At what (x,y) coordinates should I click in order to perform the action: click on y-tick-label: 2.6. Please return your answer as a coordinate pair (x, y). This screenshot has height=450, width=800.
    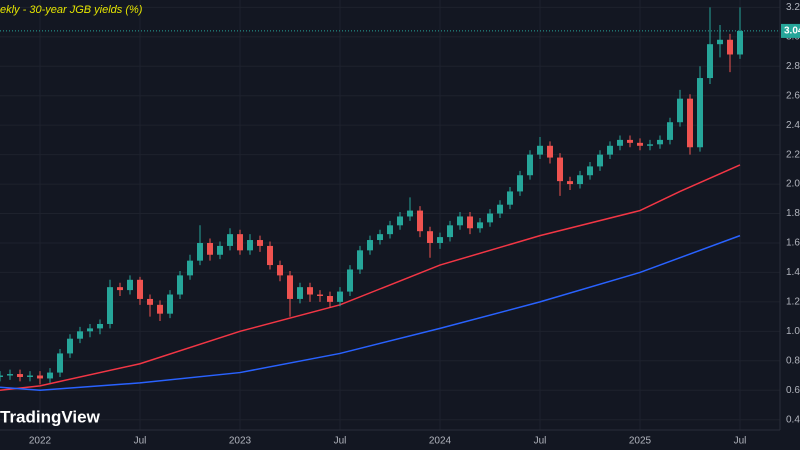
    Looking at the image, I should click on (793, 95).